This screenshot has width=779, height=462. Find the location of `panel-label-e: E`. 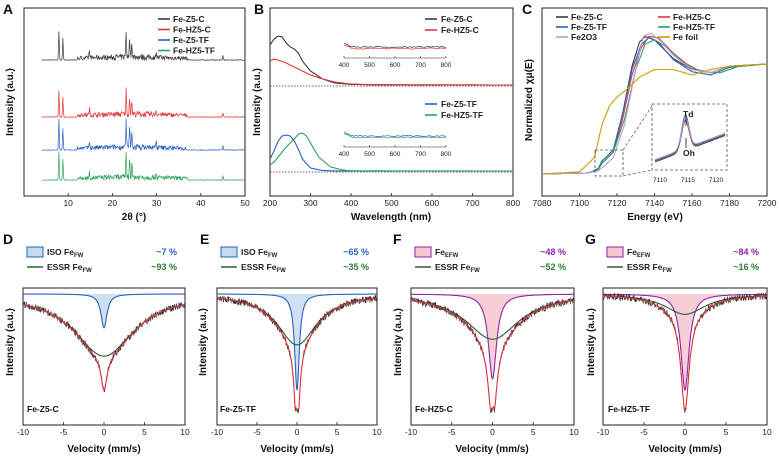

panel-label-e: E is located at coordinates (204, 239).